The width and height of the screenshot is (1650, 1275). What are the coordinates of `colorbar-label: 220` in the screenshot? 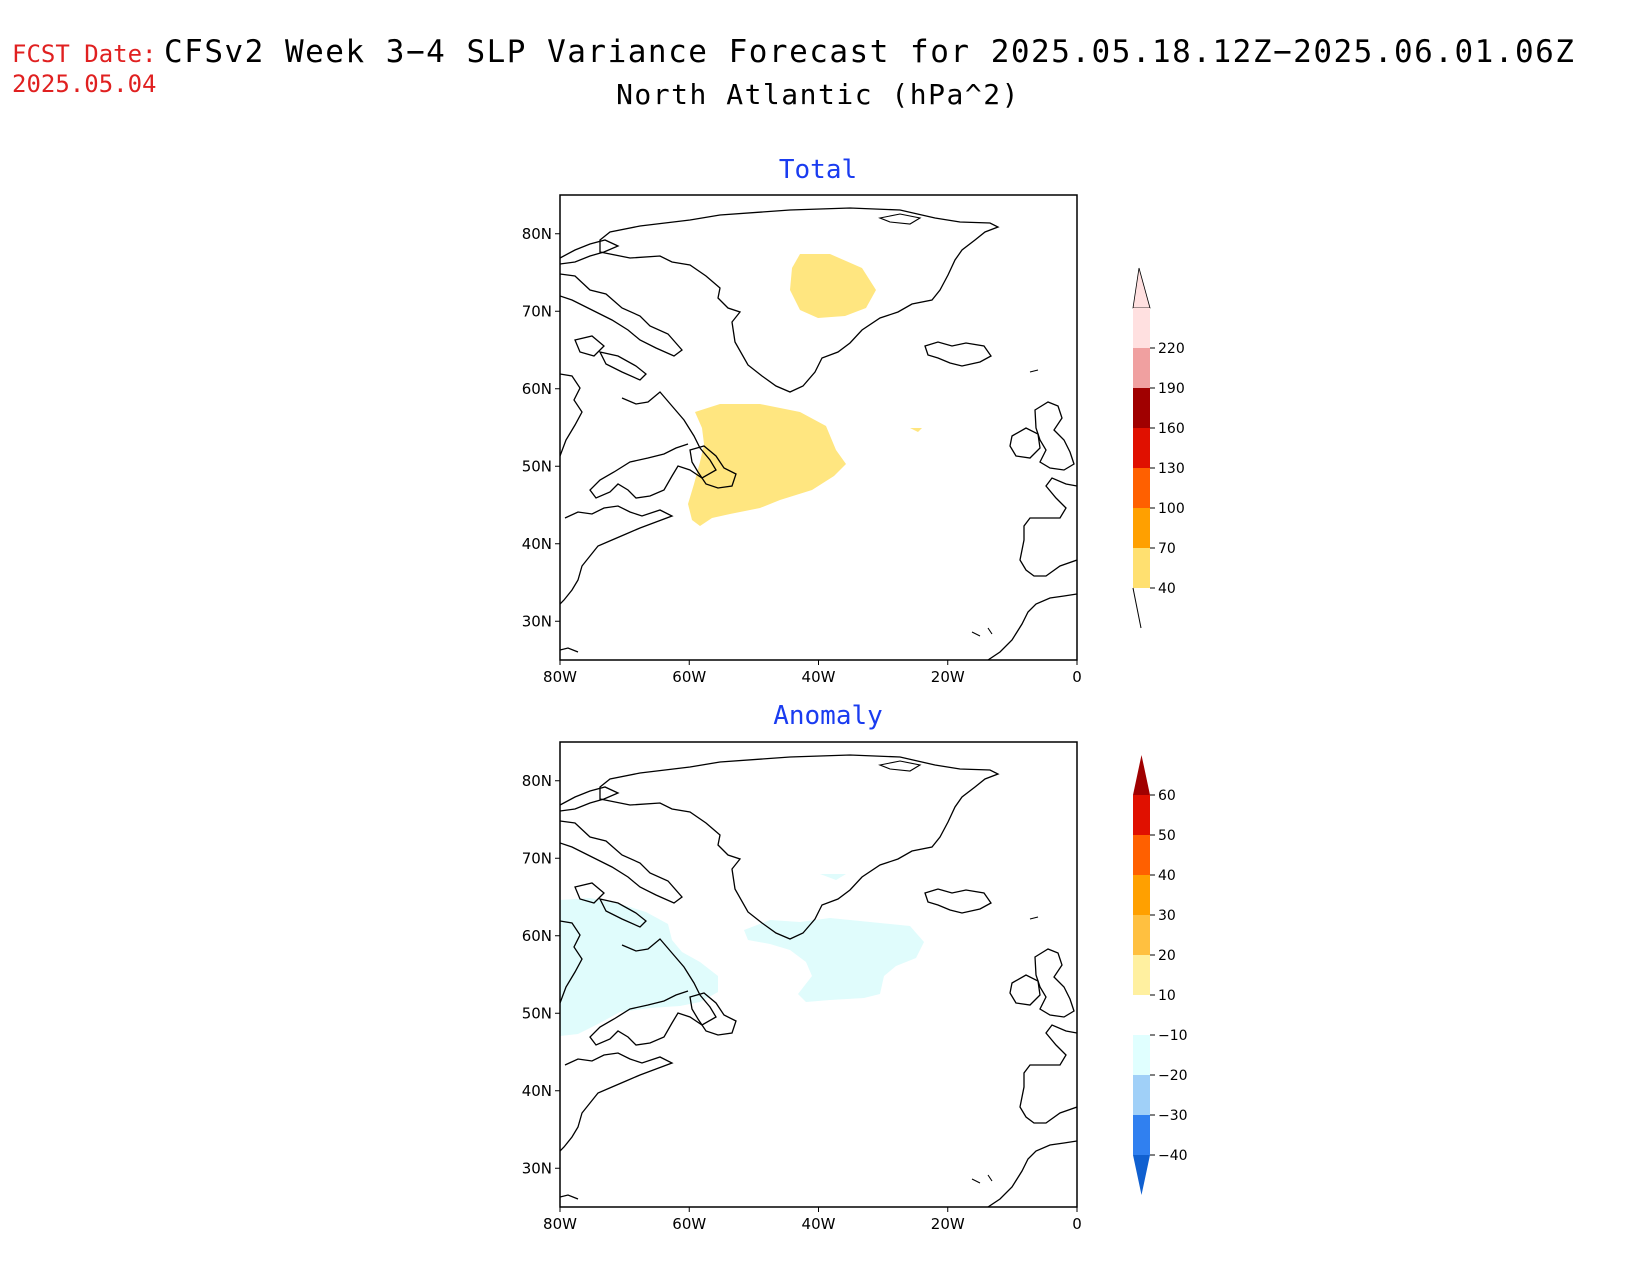 It's located at (1171, 349).